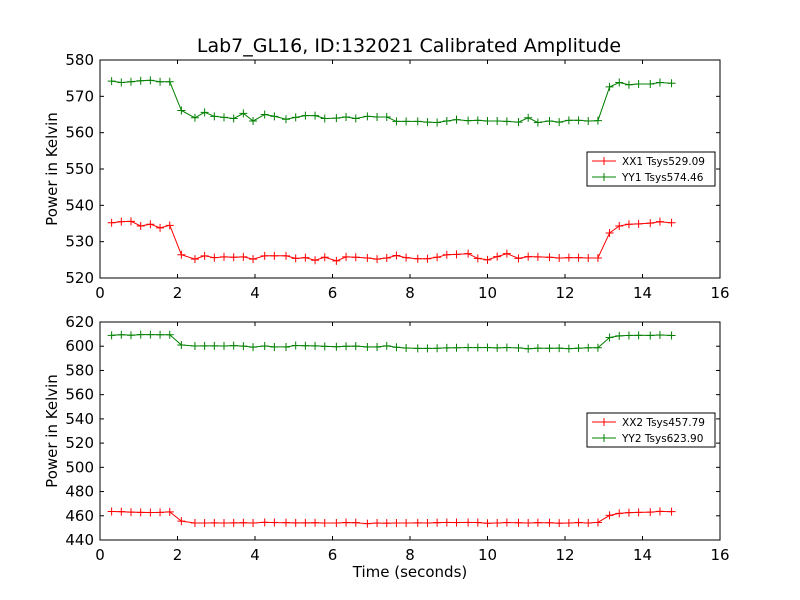  What do you see at coordinates (79, 467) in the screenshot?
I see `y-tick-label: 500` at bounding box center [79, 467].